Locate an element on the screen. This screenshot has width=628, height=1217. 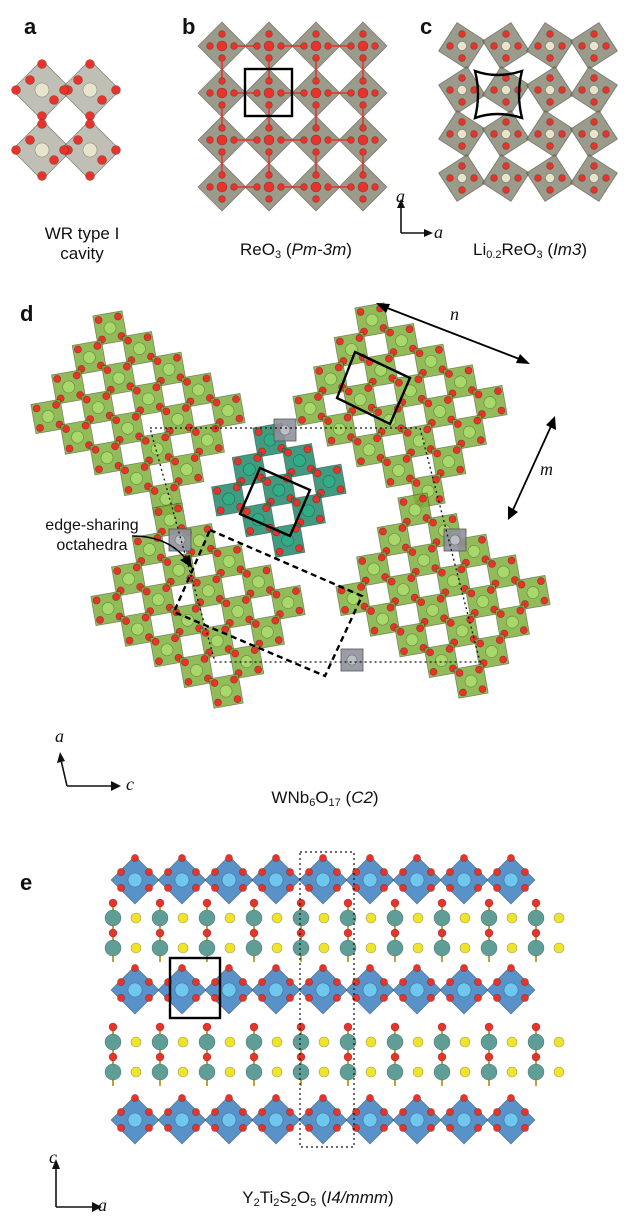
caption-d-sub1: 6 is located at coordinates (312, 803).